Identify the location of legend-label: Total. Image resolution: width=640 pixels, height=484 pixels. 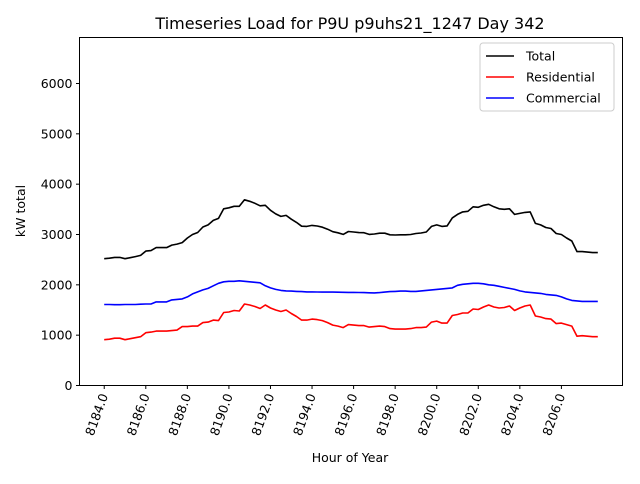
(540, 56).